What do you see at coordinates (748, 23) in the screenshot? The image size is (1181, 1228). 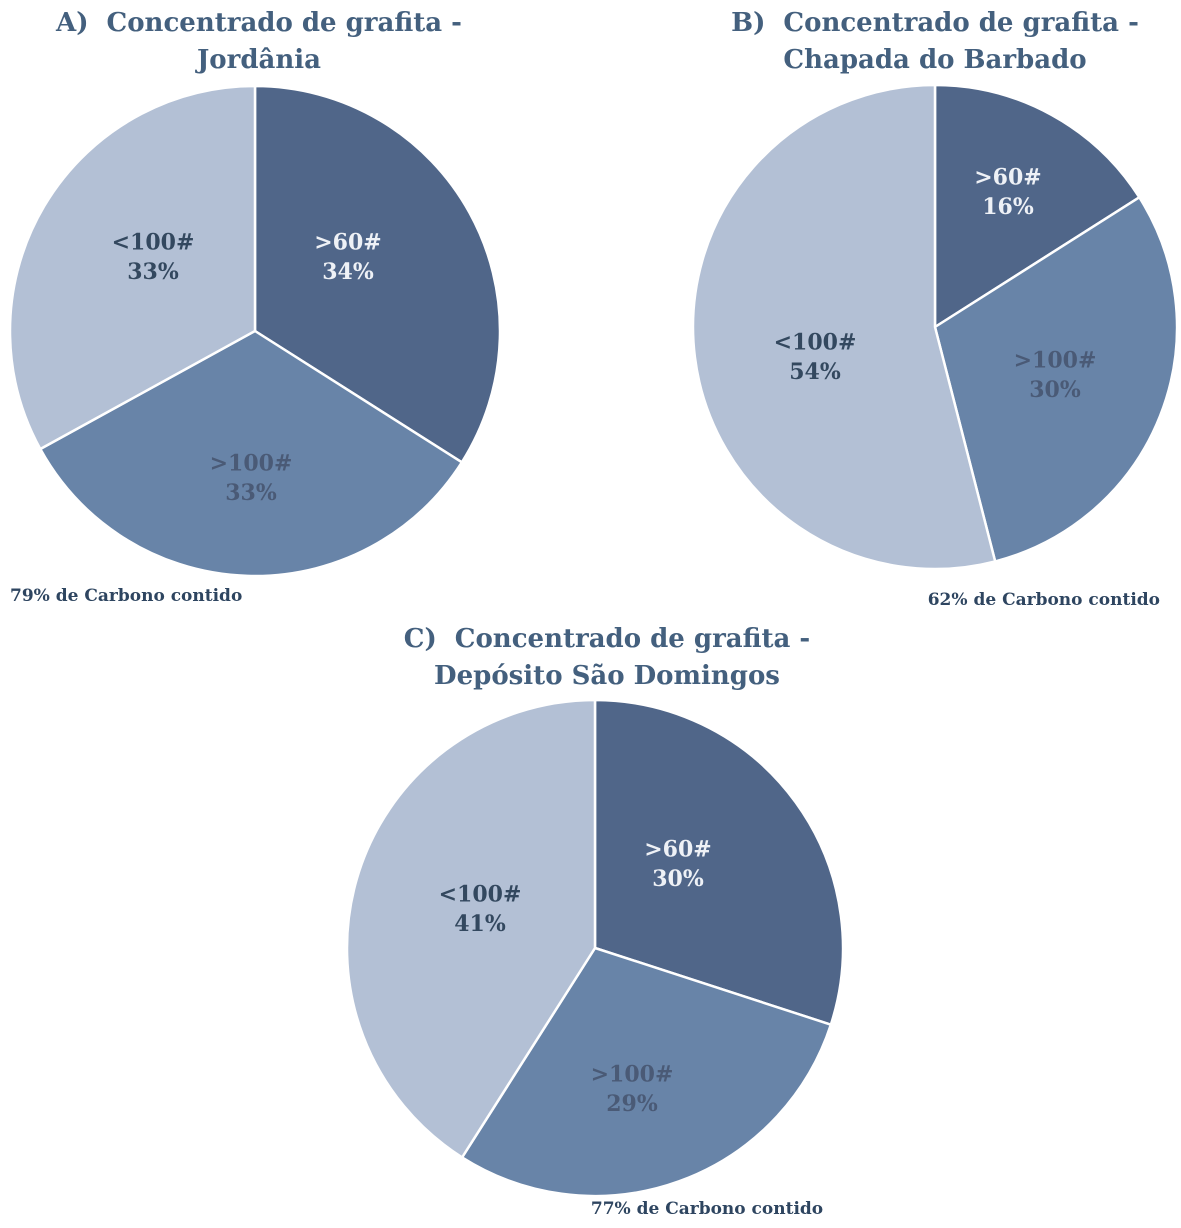 I see `panel-label-b: B)` at bounding box center [748, 23].